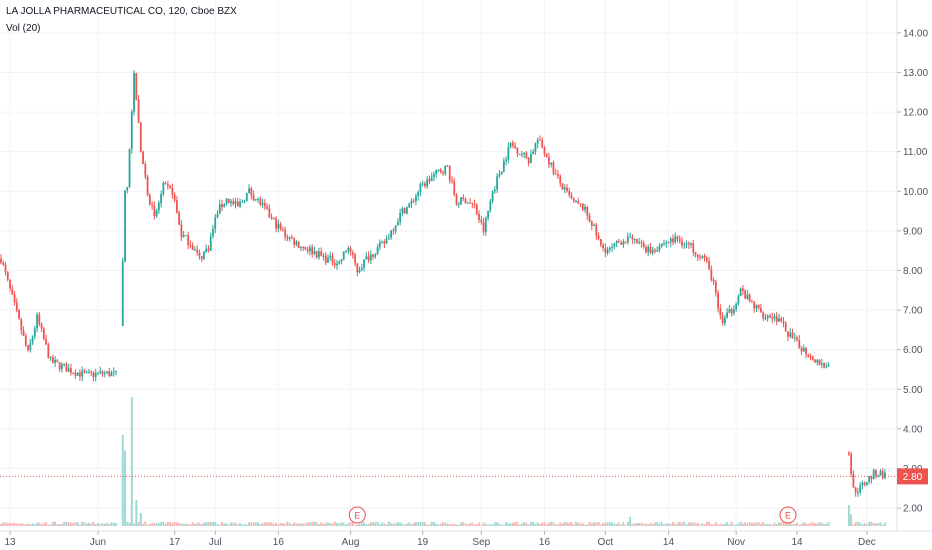 This screenshot has height=550, width=932. What do you see at coordinates (915, 192) in the screenshot?
I see `price-tick-label: 10.00` at bounding box center [915, 192].